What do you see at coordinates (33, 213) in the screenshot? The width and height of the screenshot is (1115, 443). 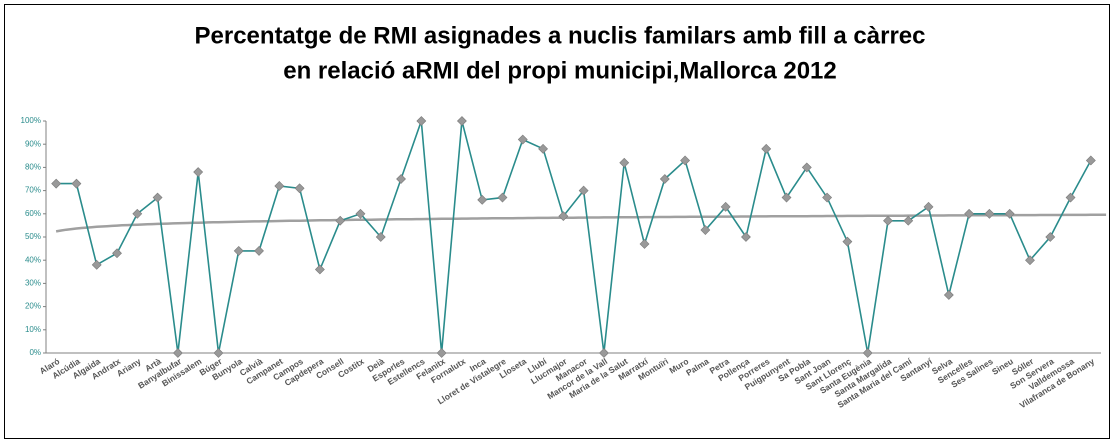 I see `y-tick-label: 60%` at bounding box center [33, 213].